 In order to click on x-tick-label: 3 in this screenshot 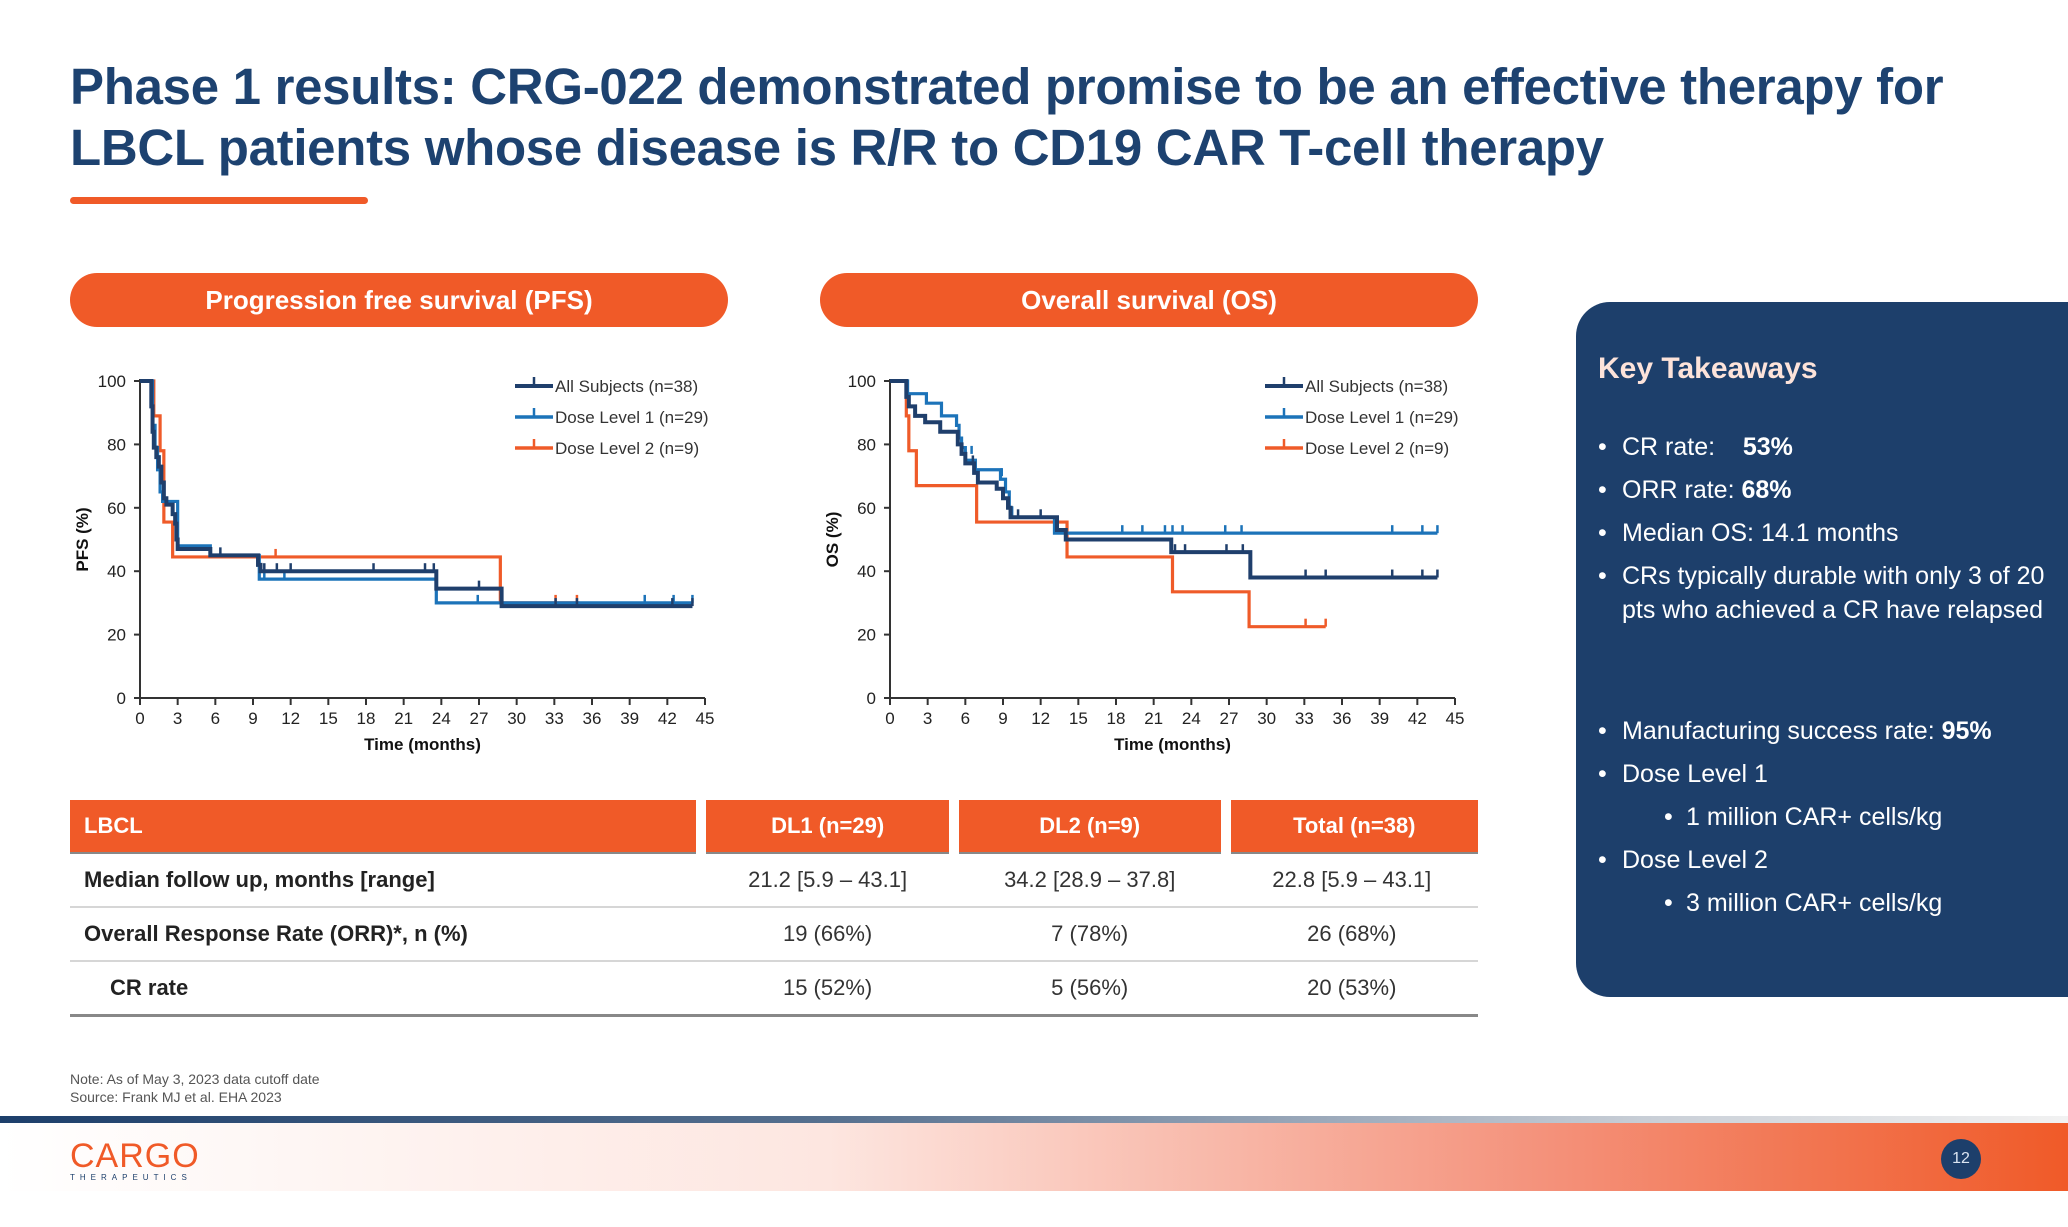, I will do `click(177, 718)`.